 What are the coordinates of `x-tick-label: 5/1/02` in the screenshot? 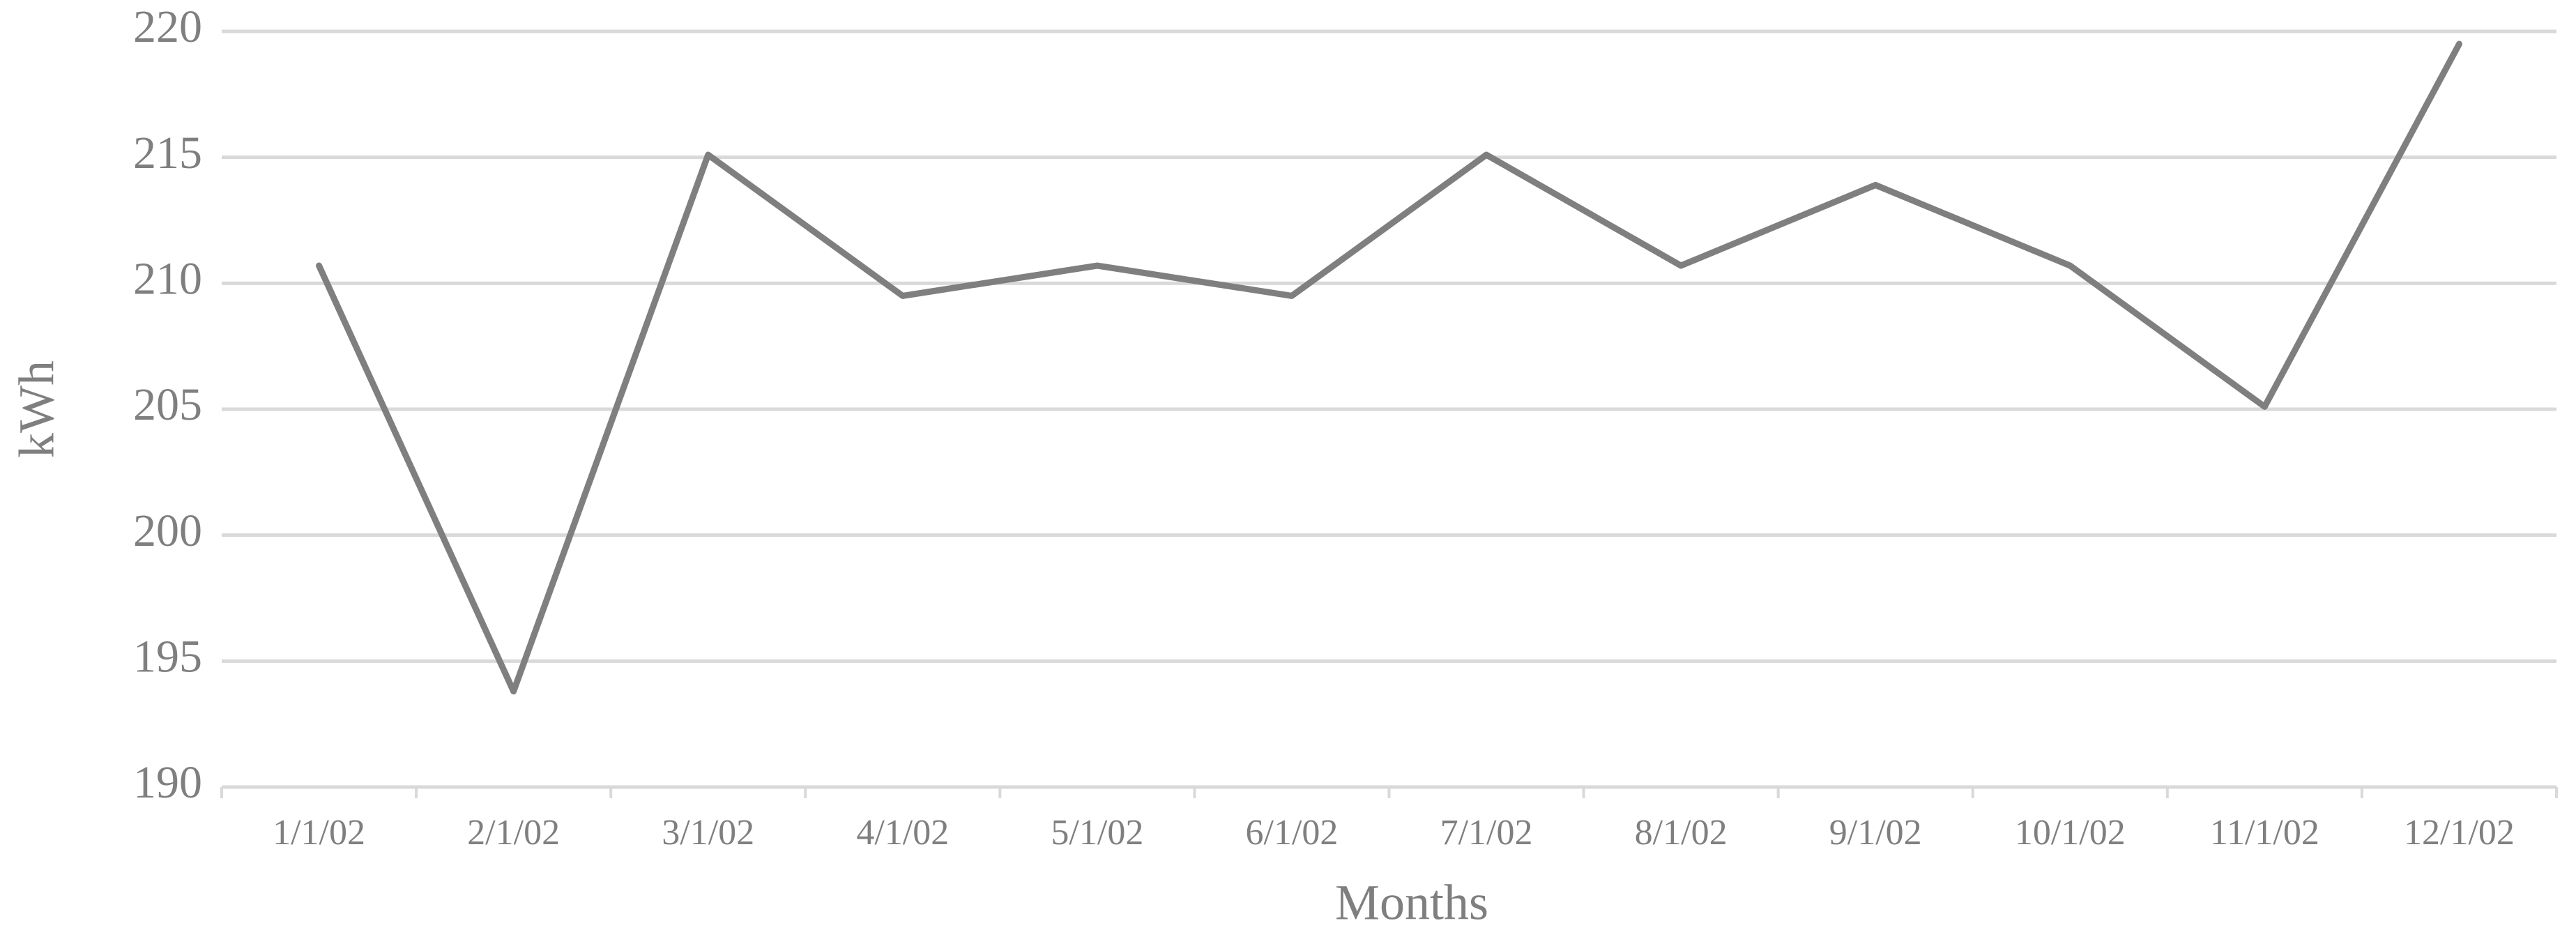 It's located at (1097, 833).